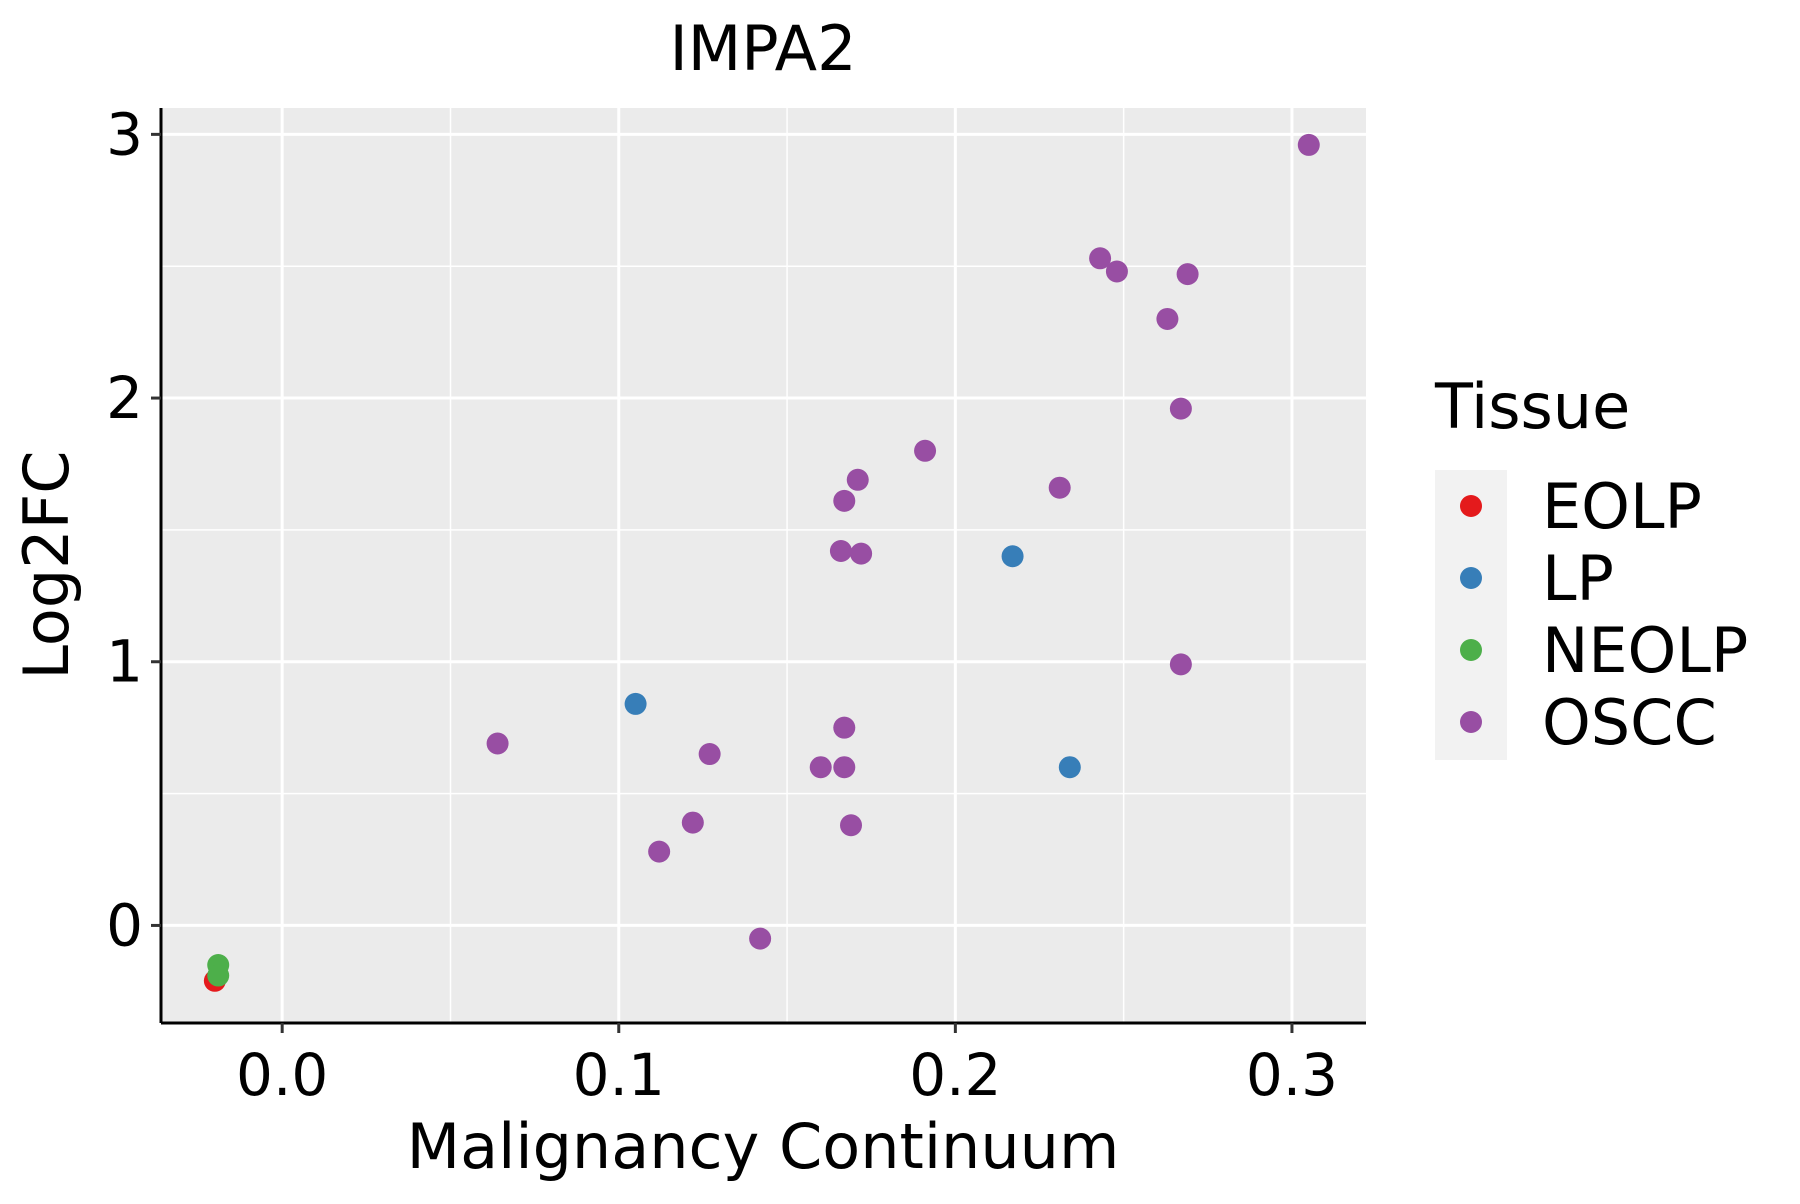 The image size is (1800, 1204). I want to click on legend-label-lp: LP, so click(1578, 578).